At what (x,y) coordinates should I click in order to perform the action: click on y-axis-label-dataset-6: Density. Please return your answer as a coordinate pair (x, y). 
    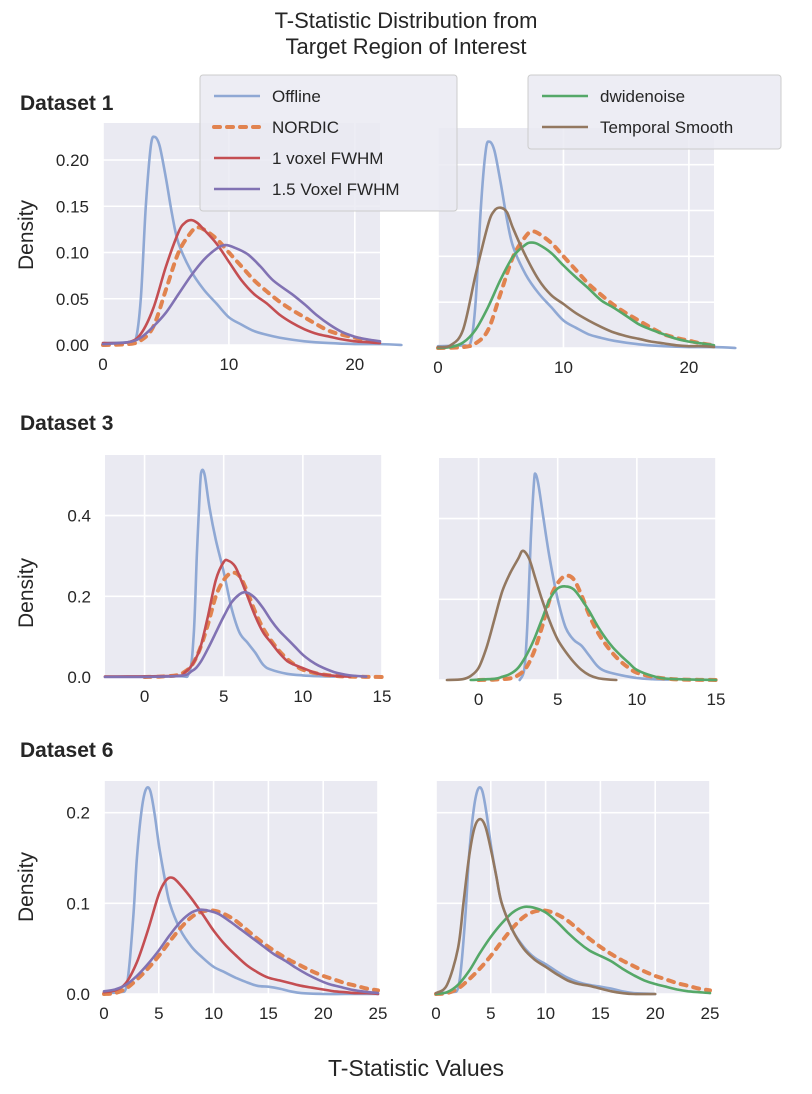
    Looking at the image, I should click on (26, 886).